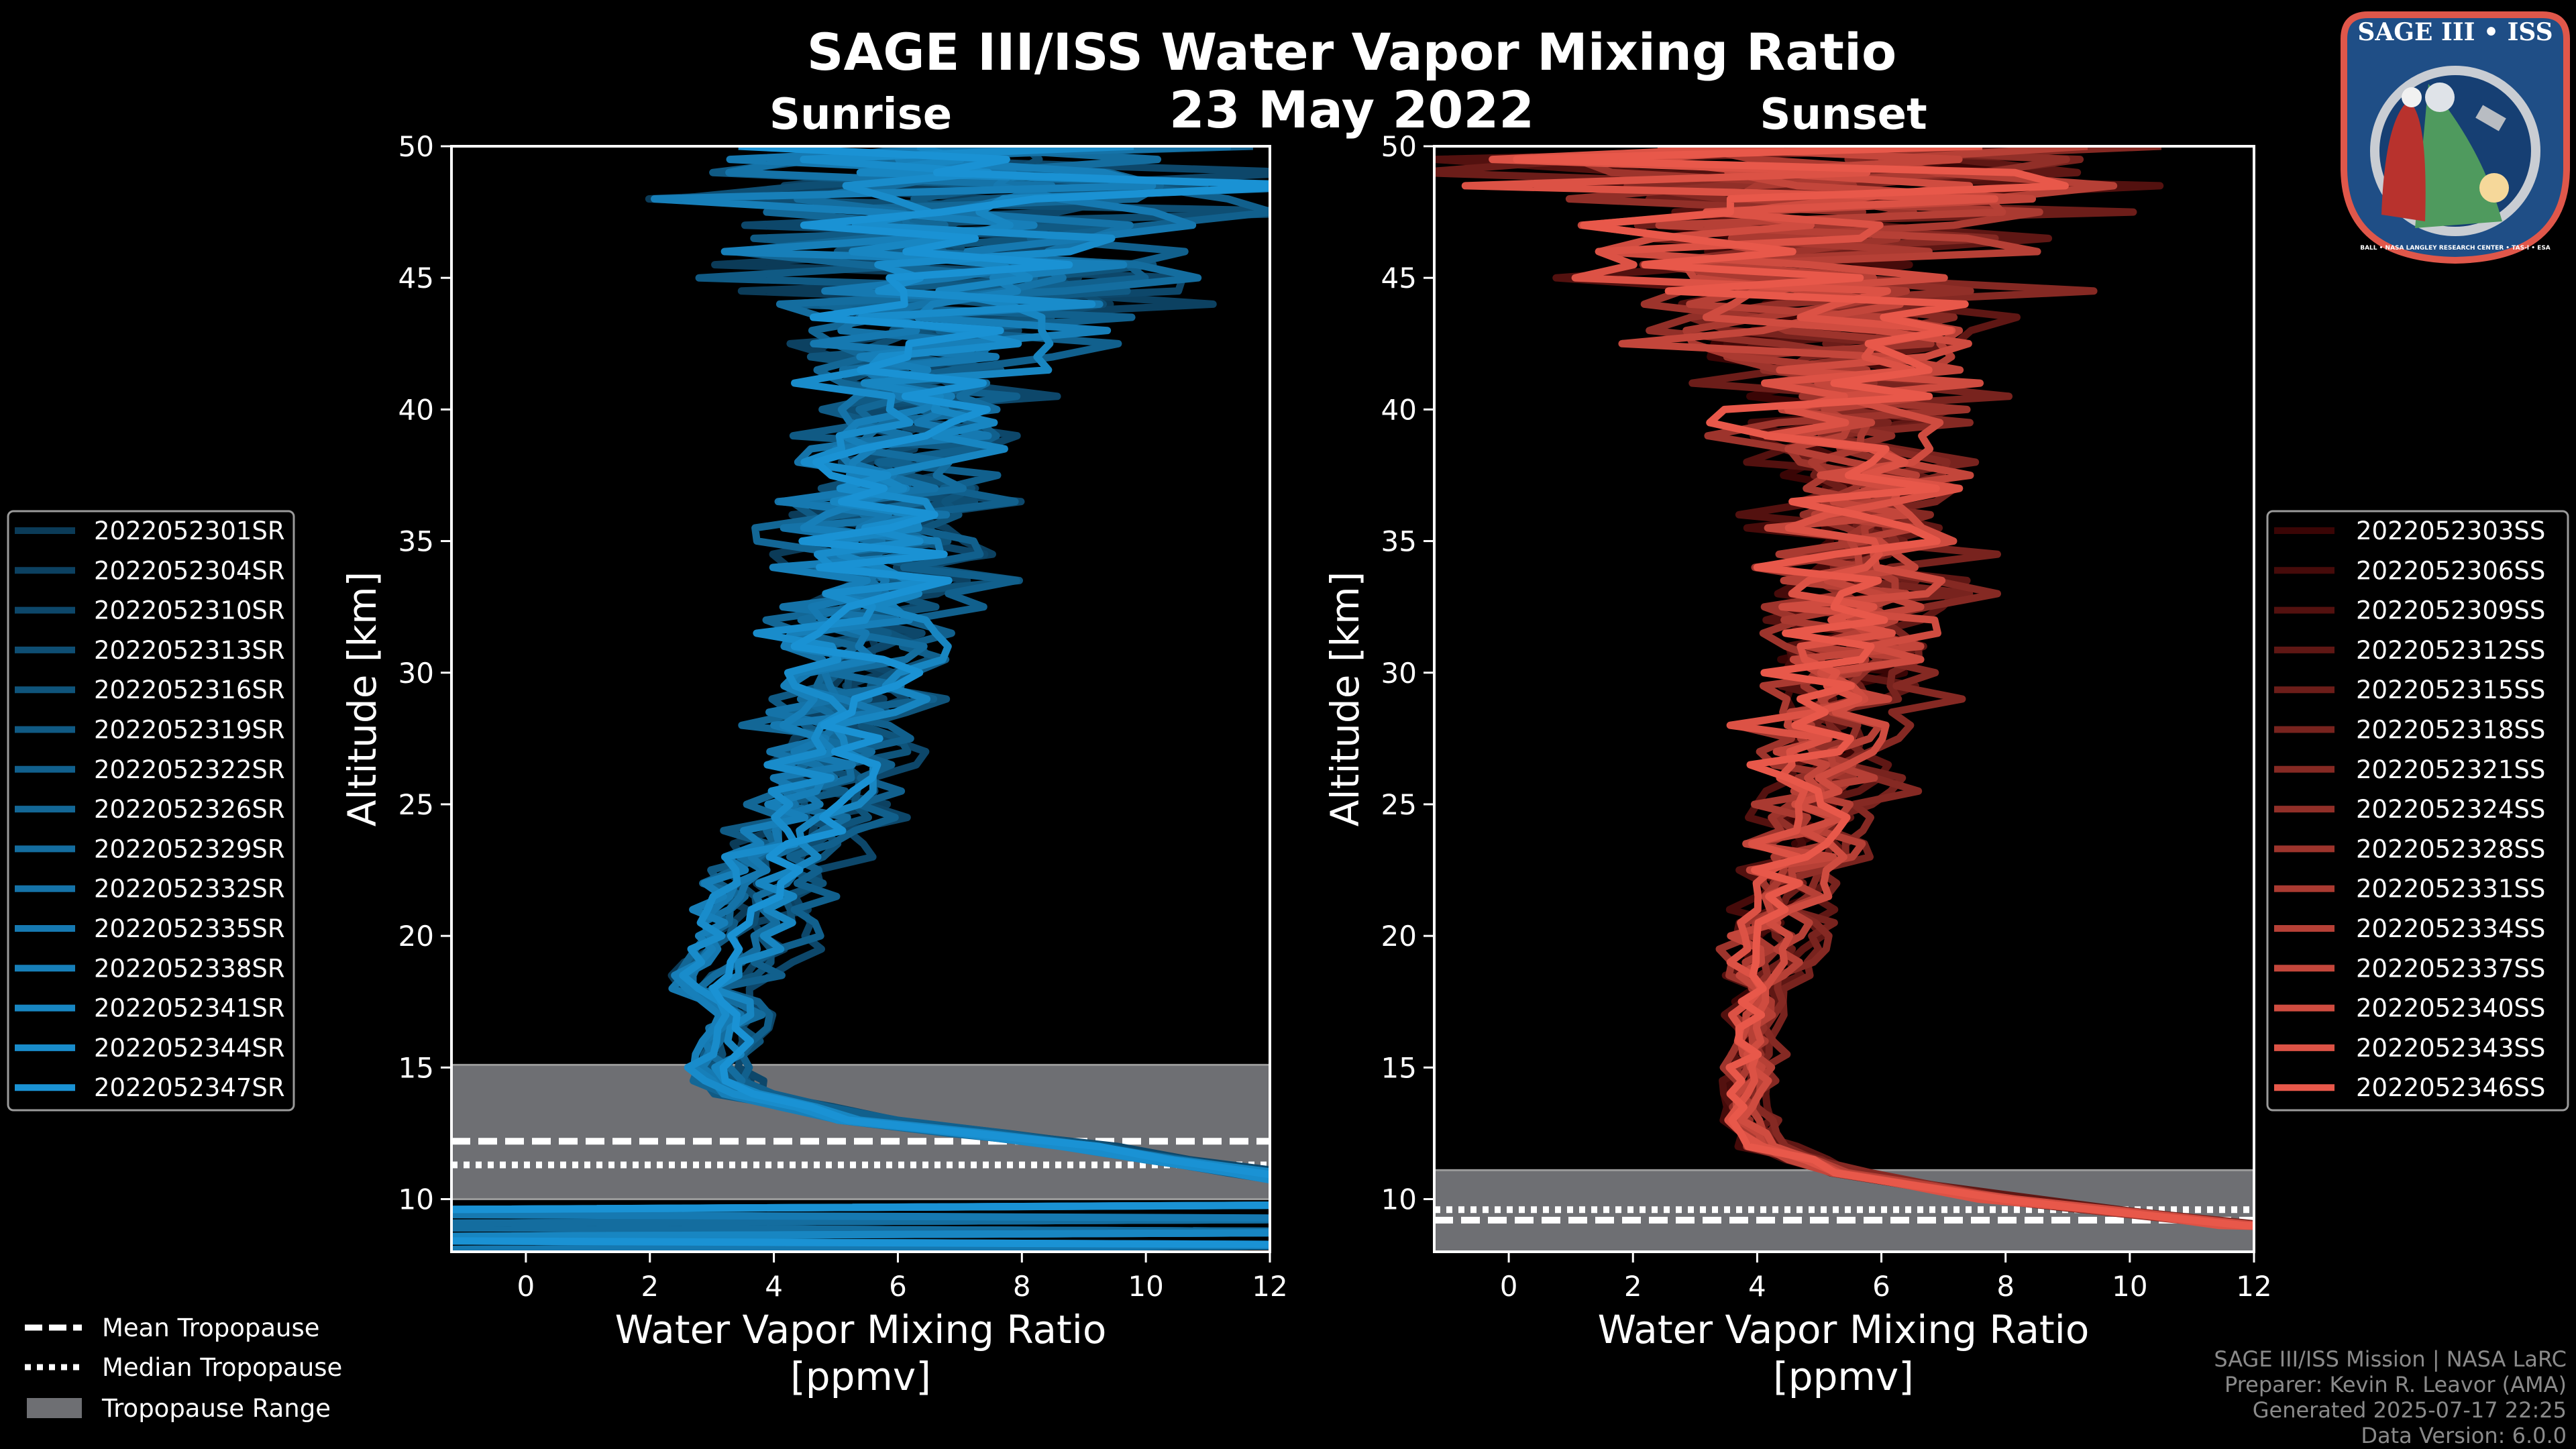 The height and width of the screenshot is (1449, 2576). Describe the element at coordinates (1351, 110) in the screenshot. I see `date-label: 23 May 2022` at that location.